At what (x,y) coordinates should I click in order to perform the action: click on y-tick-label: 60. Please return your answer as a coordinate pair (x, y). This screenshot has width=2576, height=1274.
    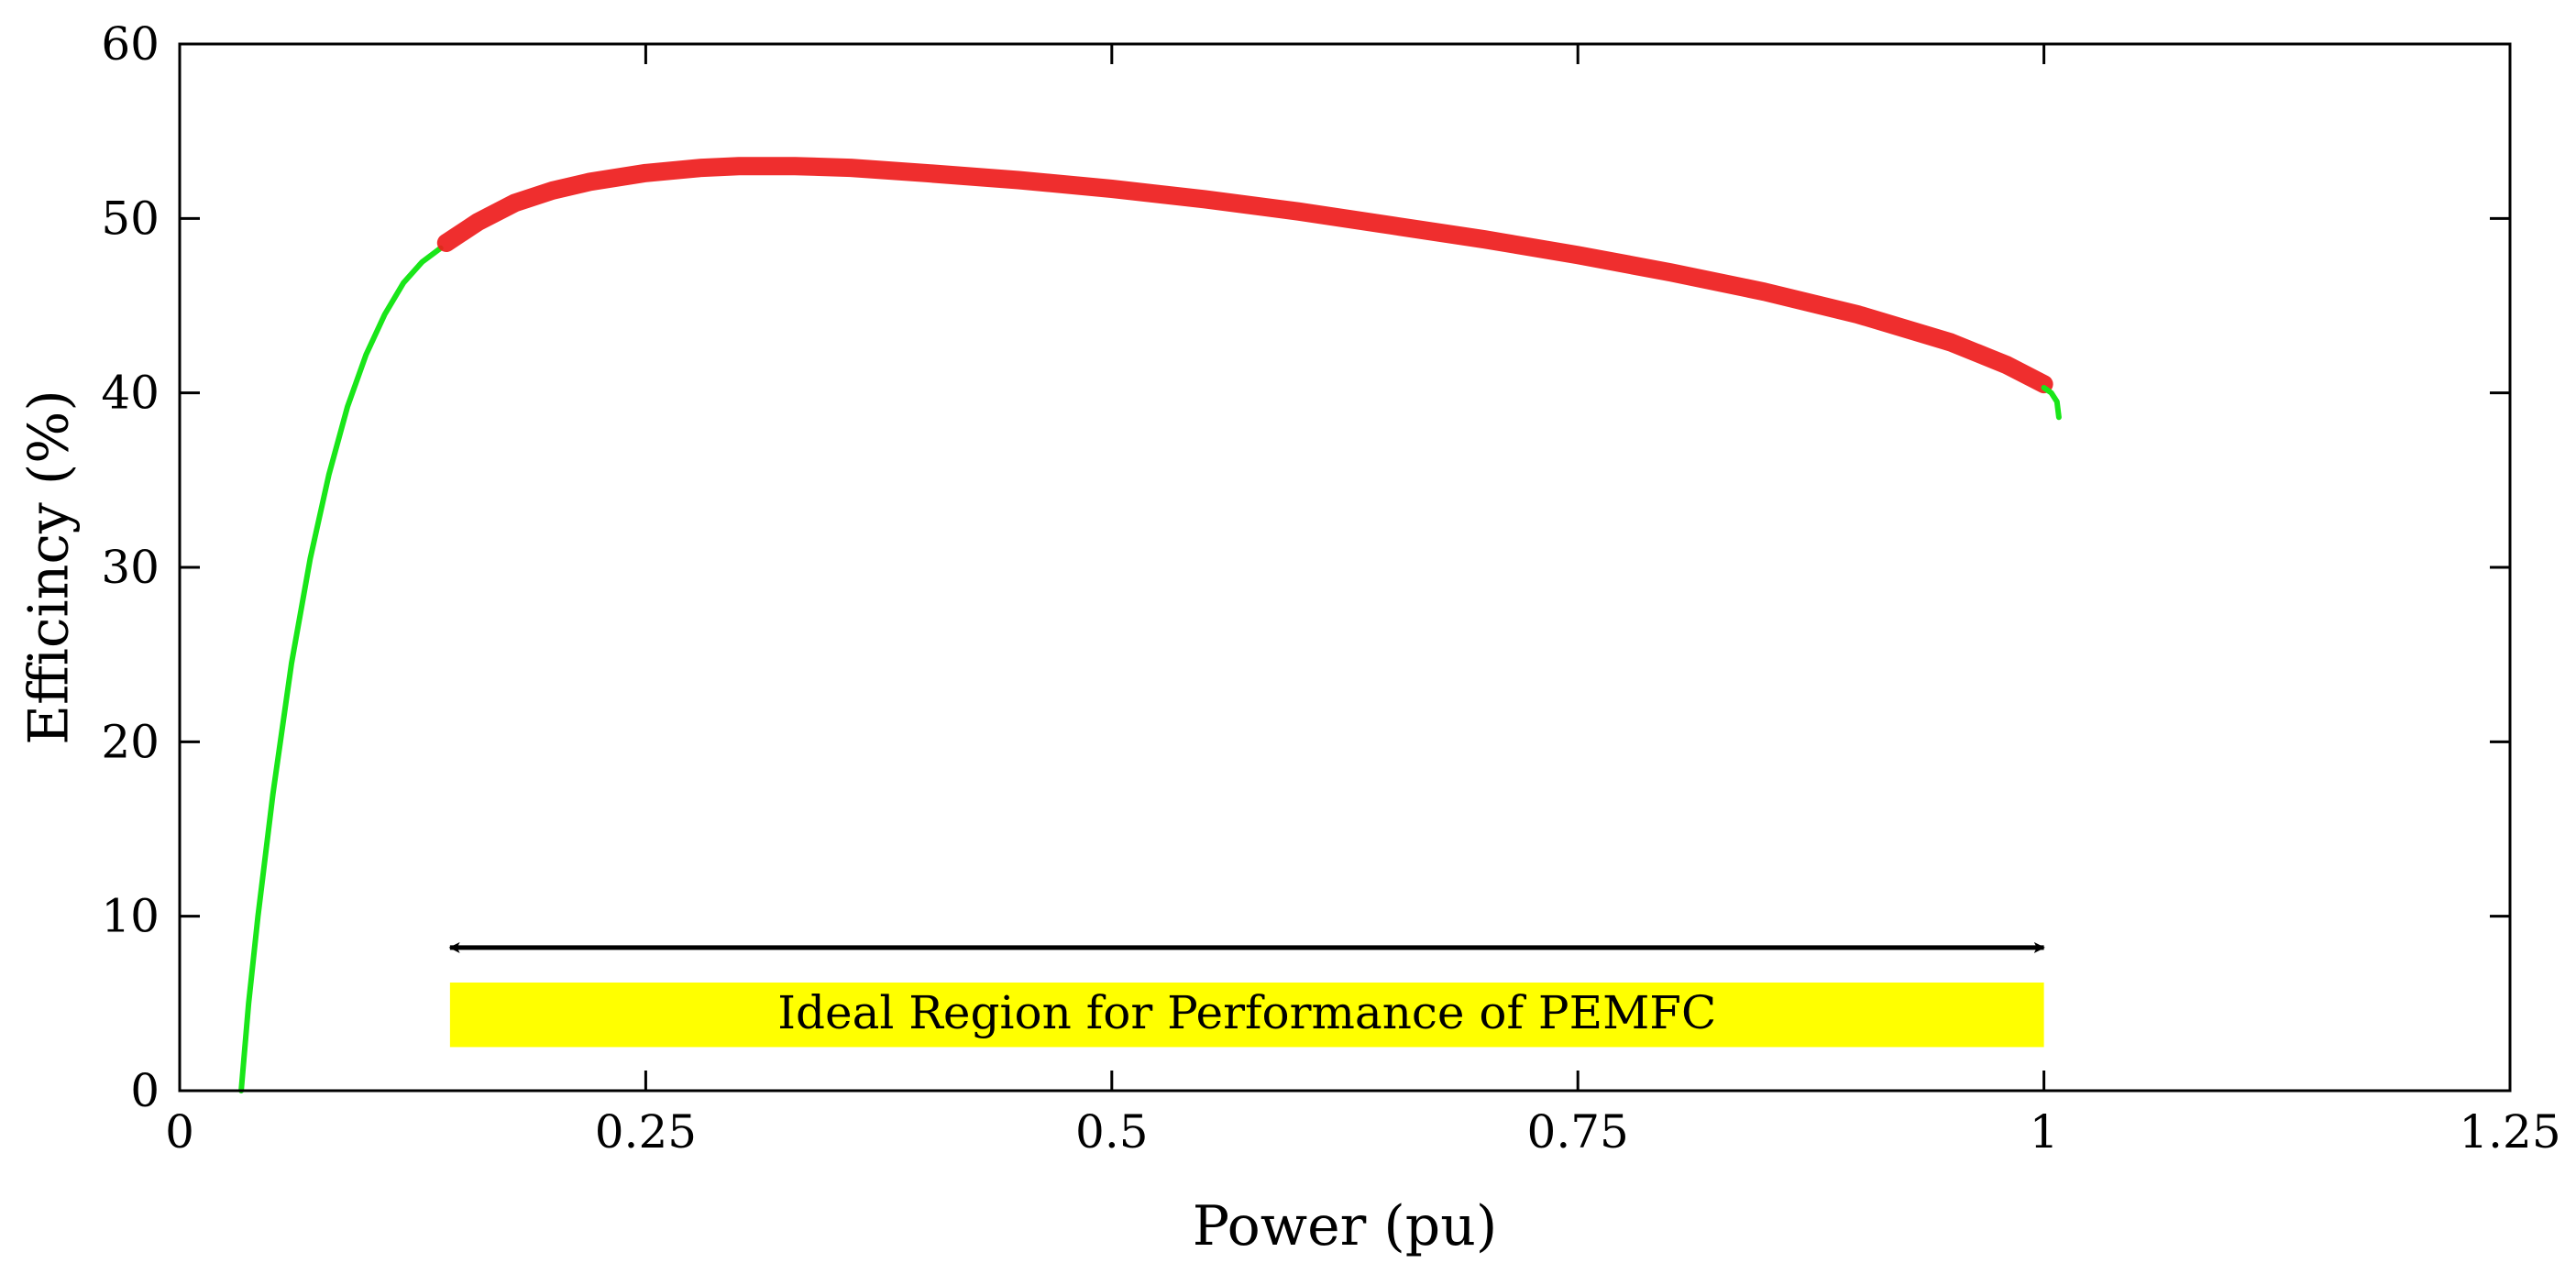
    Looking at the image, I should click on (130, 44).